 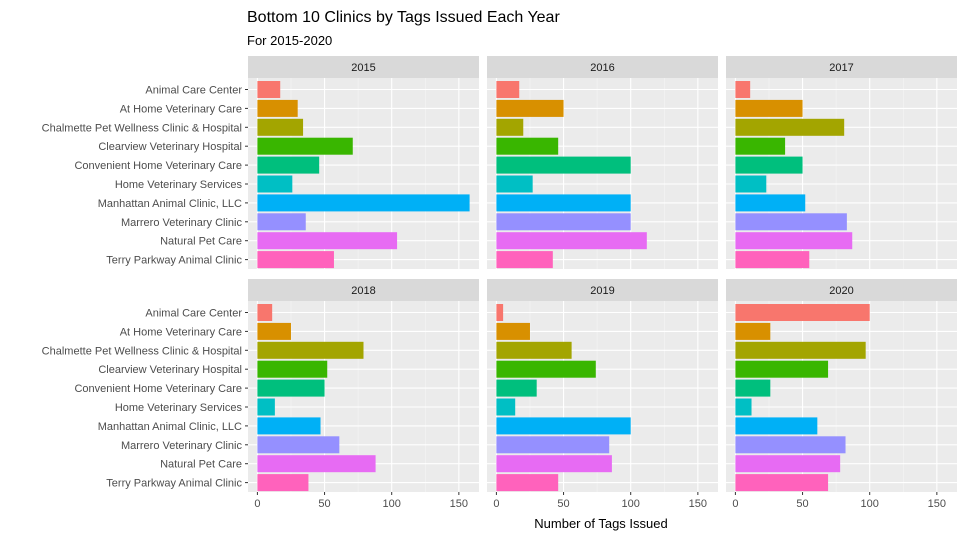 What do you see at coordinates (841, 162) in the screenshot?
I see `facet-panel-2017: 2017` at bounding box center [841, 162].